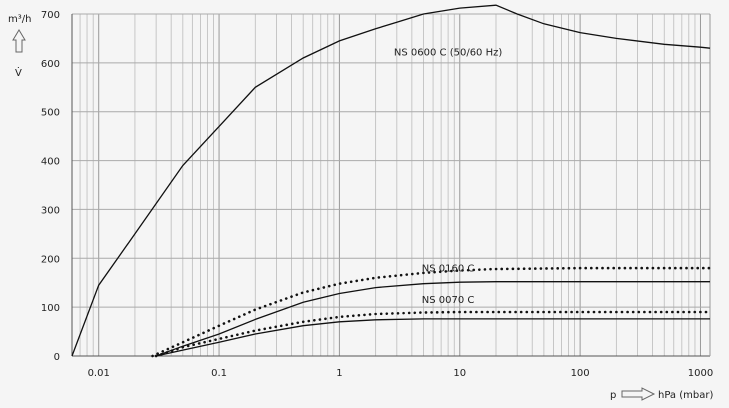  What do you see at coordinates (50, 210) in the screenshot?
I see `y-tick-label: 300` at bounding box center [50, 210].